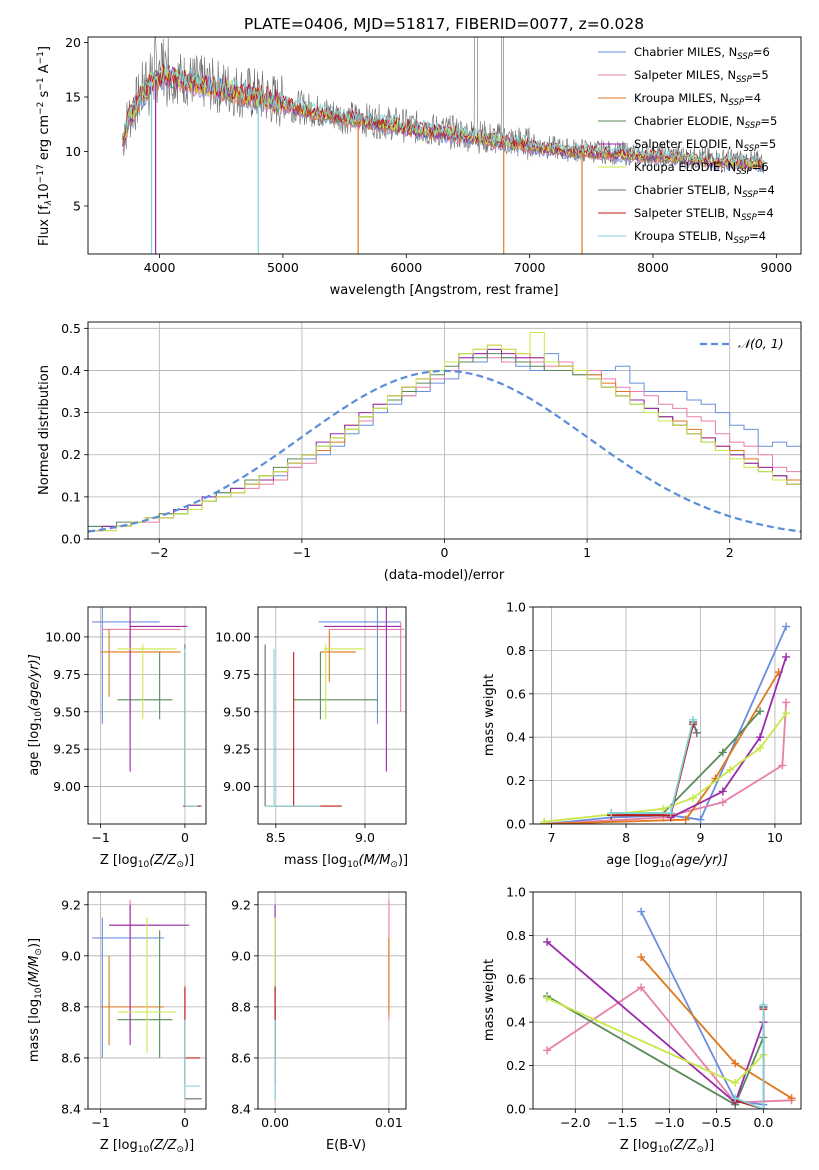  Describe the element at coordinates (73, 151) in the screenshot. I see `y-tick-label: 10` at that location.